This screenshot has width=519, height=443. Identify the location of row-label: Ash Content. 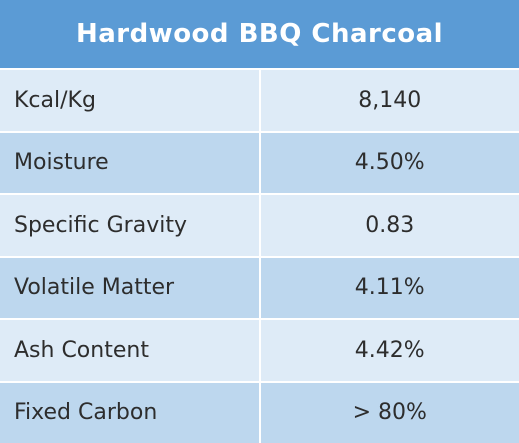
(130, 350).